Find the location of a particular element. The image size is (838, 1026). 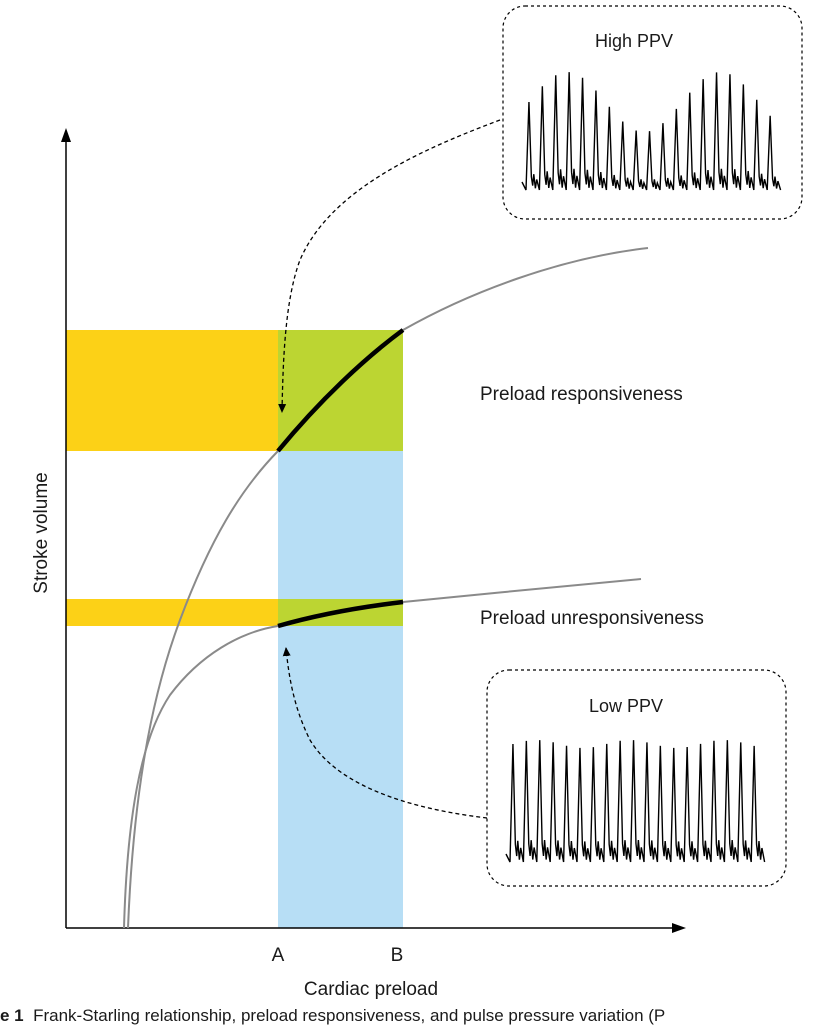

upper-highlight-segment is located at coordinates (340, 390).